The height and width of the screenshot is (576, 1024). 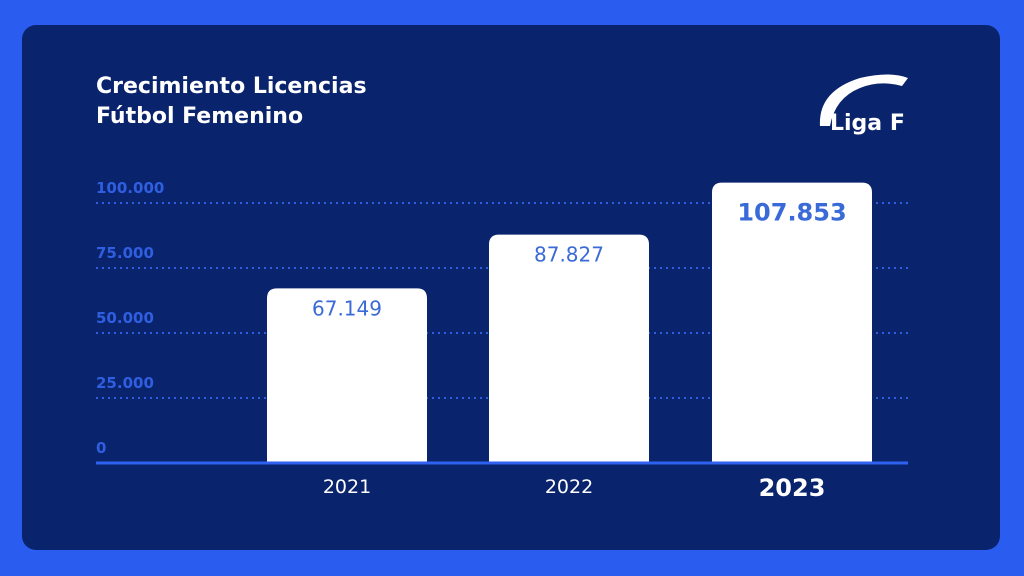 I want to click on x-tick-label: 2022, so click(x=569, y=487).